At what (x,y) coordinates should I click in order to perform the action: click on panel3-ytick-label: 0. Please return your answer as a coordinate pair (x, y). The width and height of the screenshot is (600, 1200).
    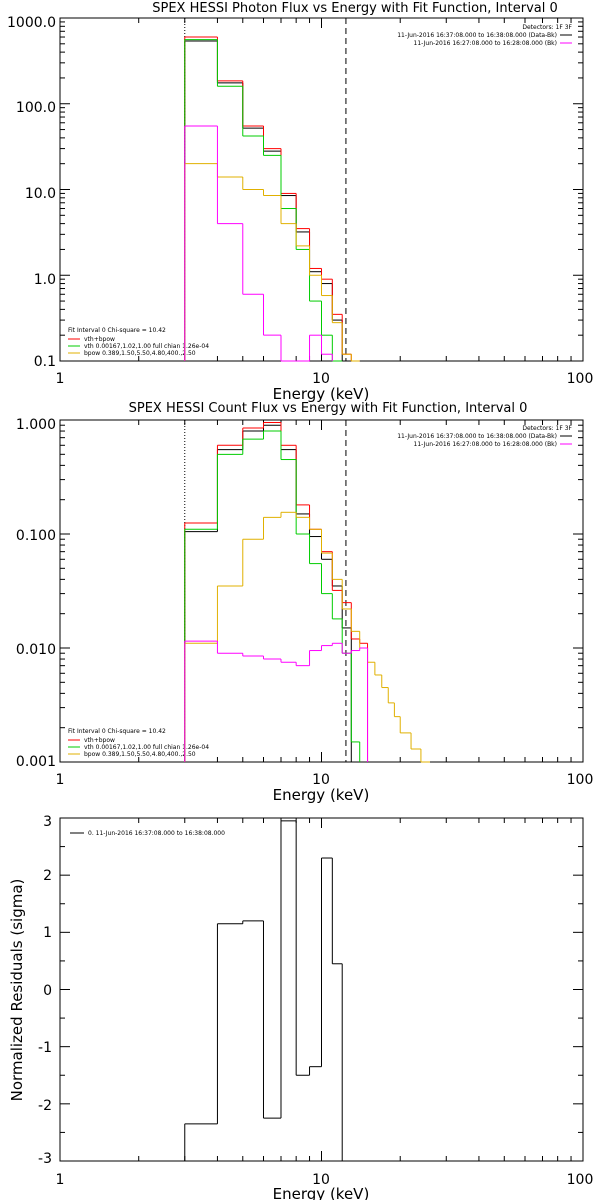
    Looking at the image, I should click on (47, 991).